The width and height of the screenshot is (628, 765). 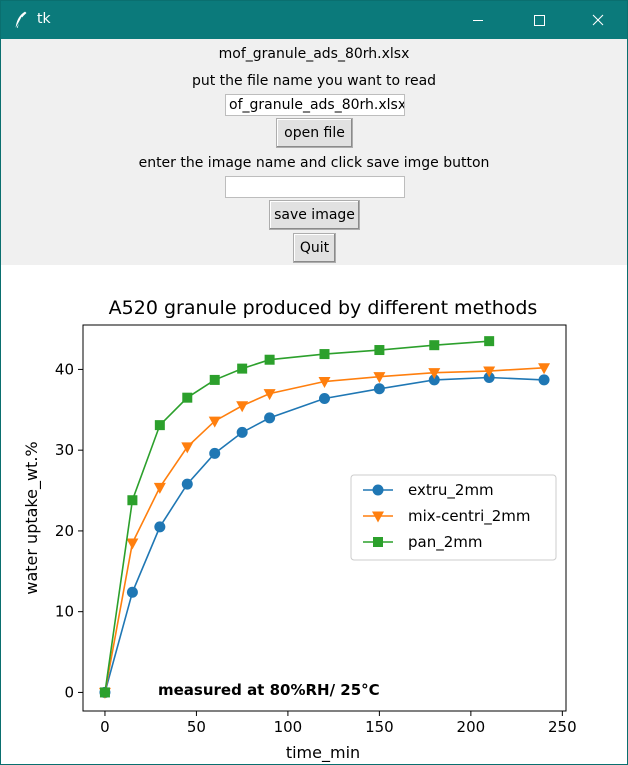 What do you see at coordinates (269, 690) in the screenshot?
I see `measurement-annotation: measured at 80%RH/ 25°C` at bounding box center [269, 690].